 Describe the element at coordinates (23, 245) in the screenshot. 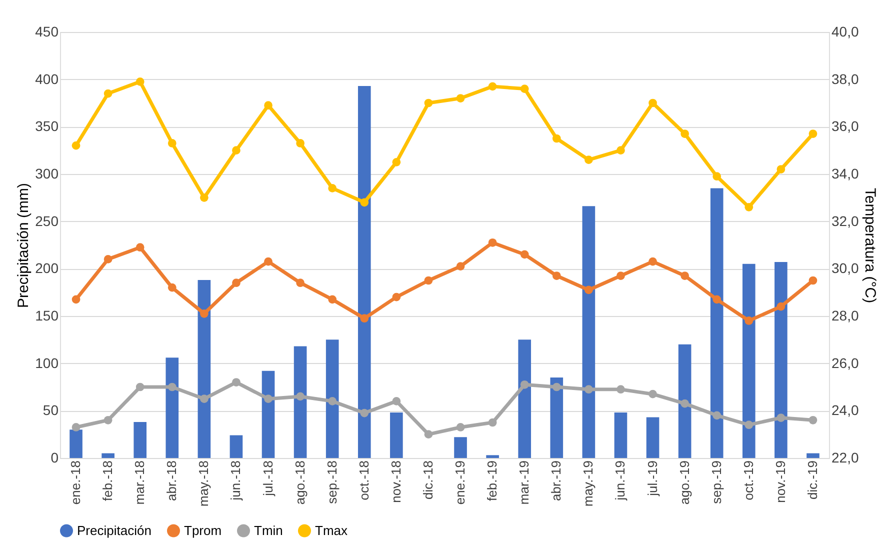

I see `y-axis-title: Precipitación (mm)` at that location.